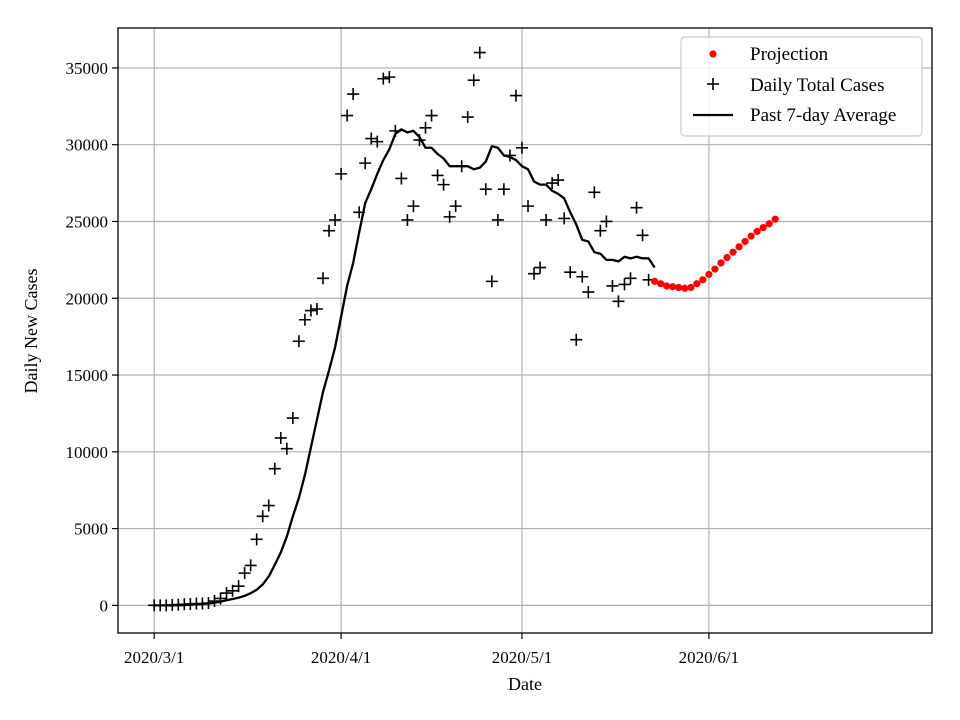  I want to click on legend-daily-marker, so click(713, 84).